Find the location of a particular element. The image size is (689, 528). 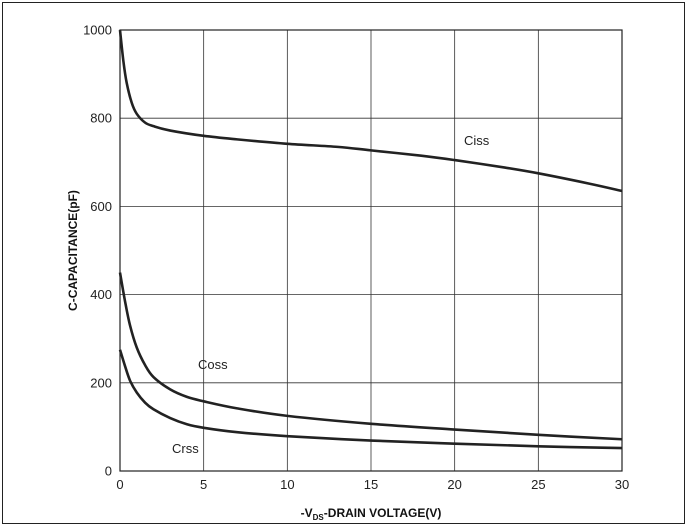

series-line-crss is located at coordinates (370, 399).